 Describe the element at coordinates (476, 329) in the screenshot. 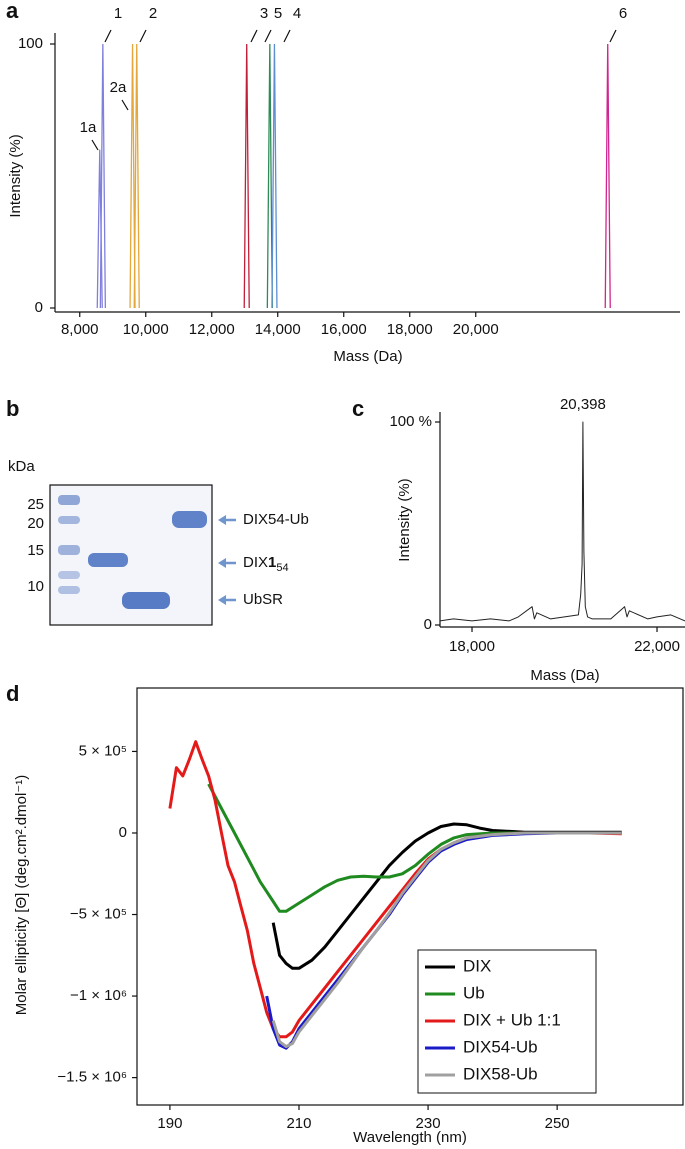

I see `x-tick-label: 20,000` at that location.